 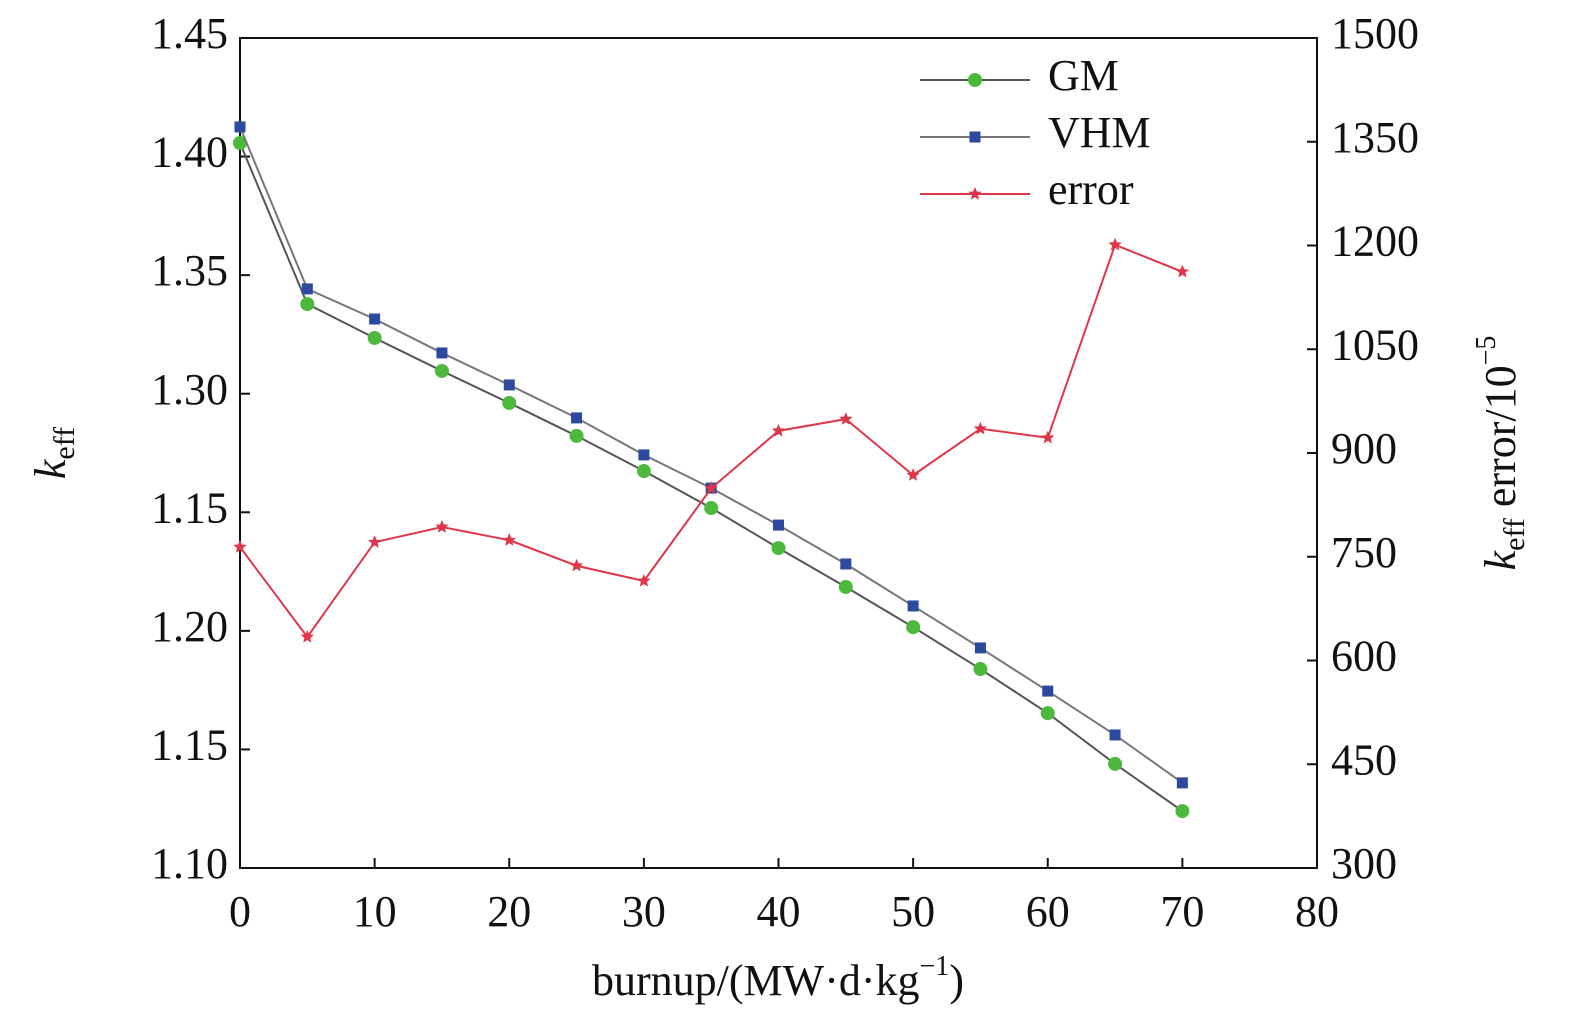 I want to click on x-tick-label: 20, so click(x=509, y=911).